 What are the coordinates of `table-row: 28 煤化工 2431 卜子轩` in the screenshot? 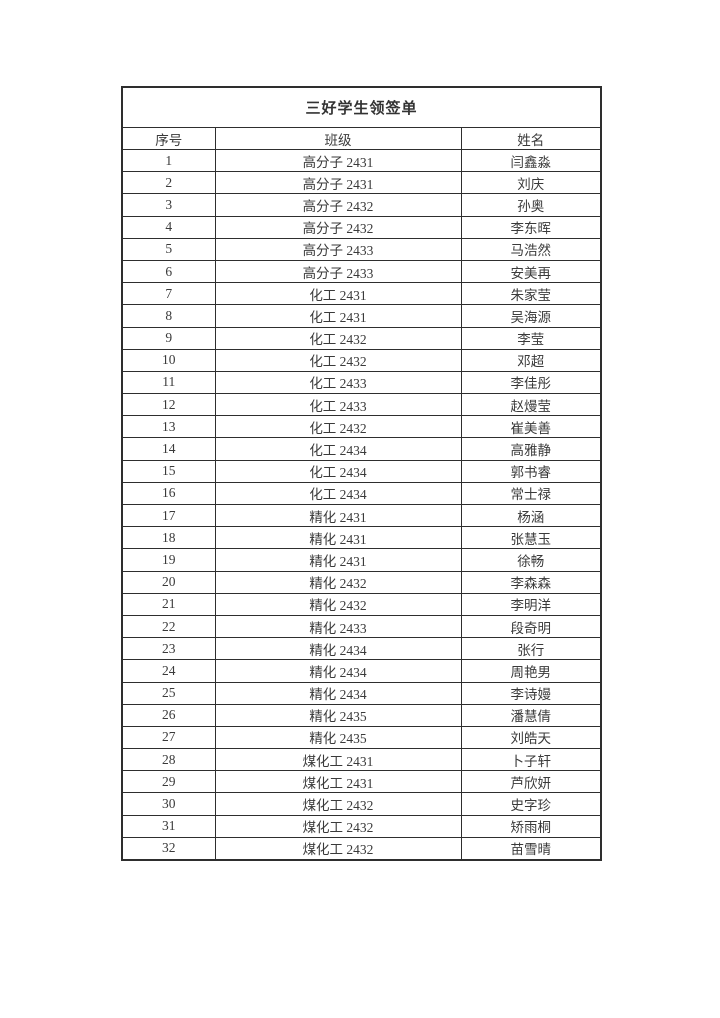 It's located at (361, 760).